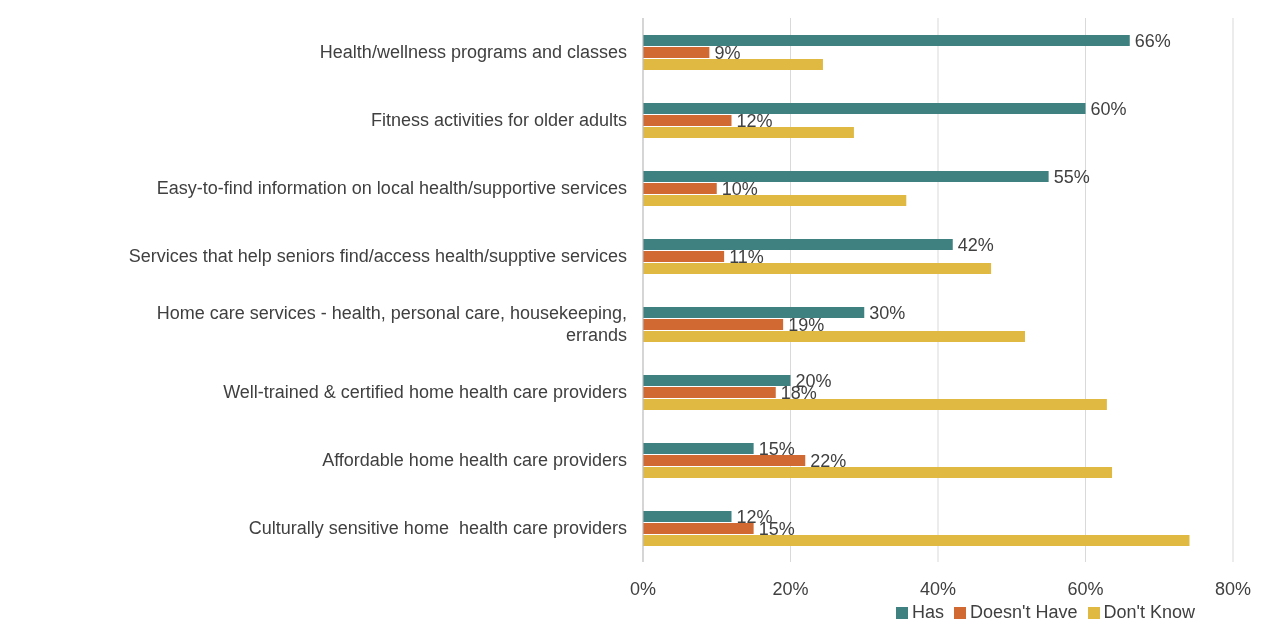 The image size is (1281, 639). Describe the element at coordinates (1149, 612) in the screenshot. I see `legend-label: Don't Know` at that location.